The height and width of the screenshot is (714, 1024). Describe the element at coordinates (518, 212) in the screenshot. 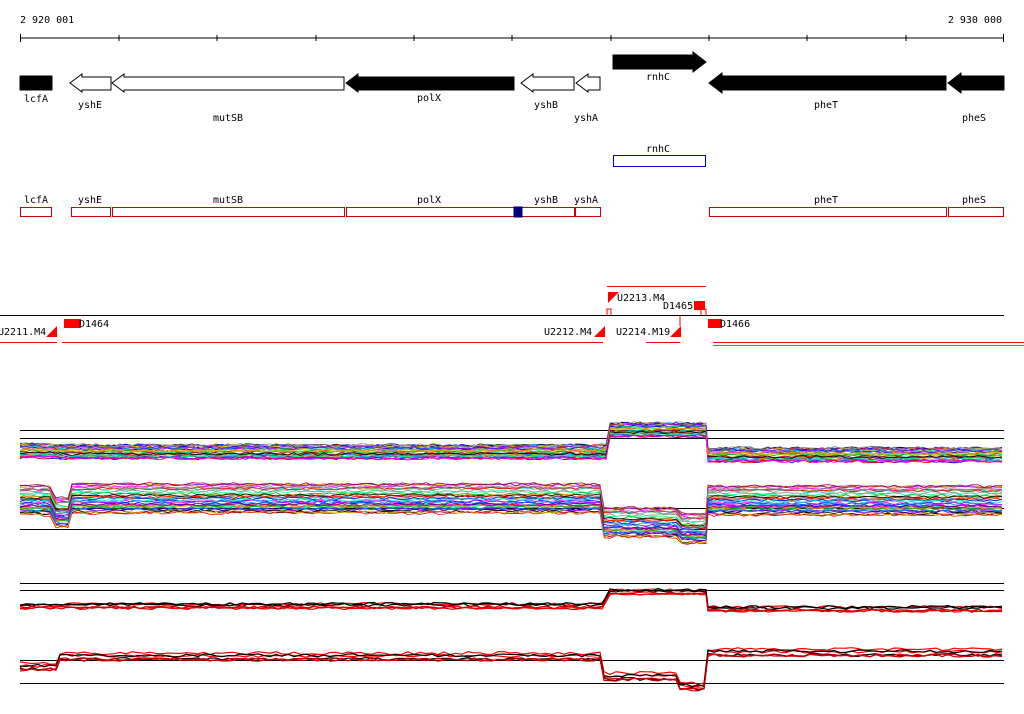

I see `highlight-block` at that location.